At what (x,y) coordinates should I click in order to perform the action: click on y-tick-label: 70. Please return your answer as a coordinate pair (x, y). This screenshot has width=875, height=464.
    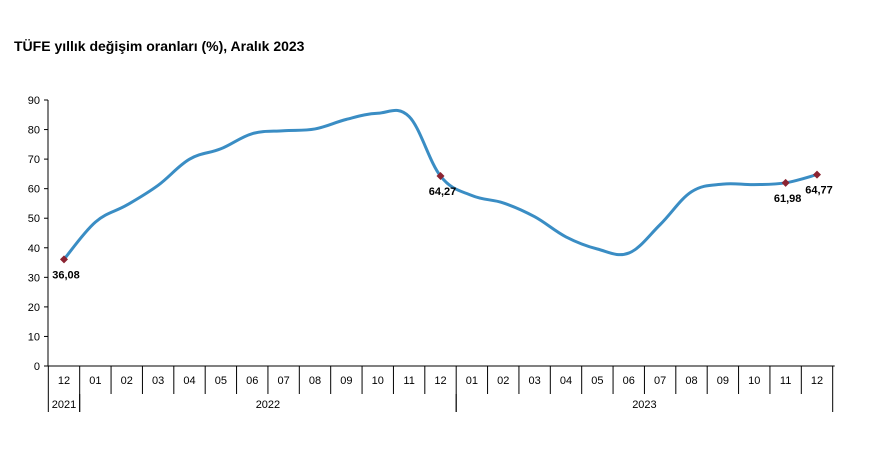
    Looking at the image, I should click on (34, 160).